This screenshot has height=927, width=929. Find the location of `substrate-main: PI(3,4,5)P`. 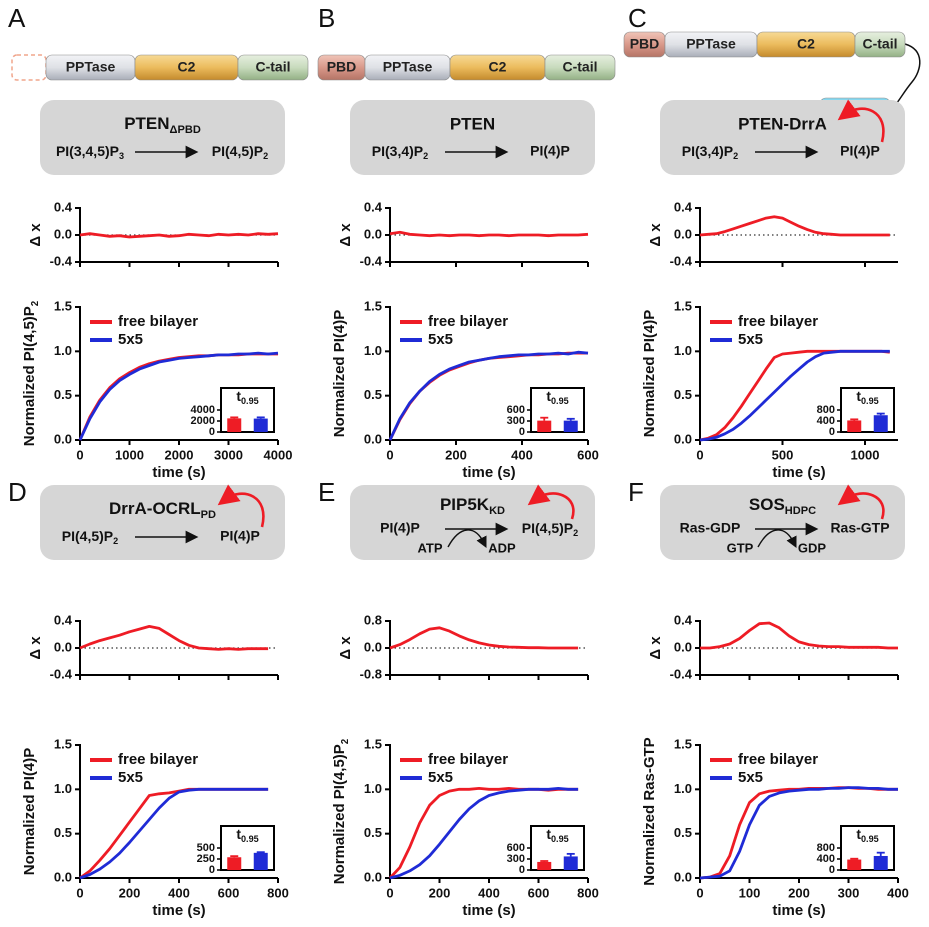

substrate-main: PI(3,4,5)P is located at coordinates (87, 151).